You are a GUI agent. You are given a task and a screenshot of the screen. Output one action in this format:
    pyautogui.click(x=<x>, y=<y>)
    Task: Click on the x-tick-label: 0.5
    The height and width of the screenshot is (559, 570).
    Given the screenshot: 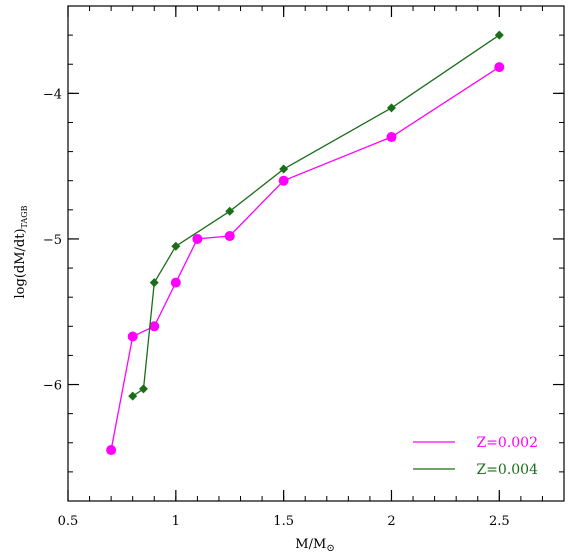 What is the action you would take?
    pyautogui.click(x=68, y=521)
    